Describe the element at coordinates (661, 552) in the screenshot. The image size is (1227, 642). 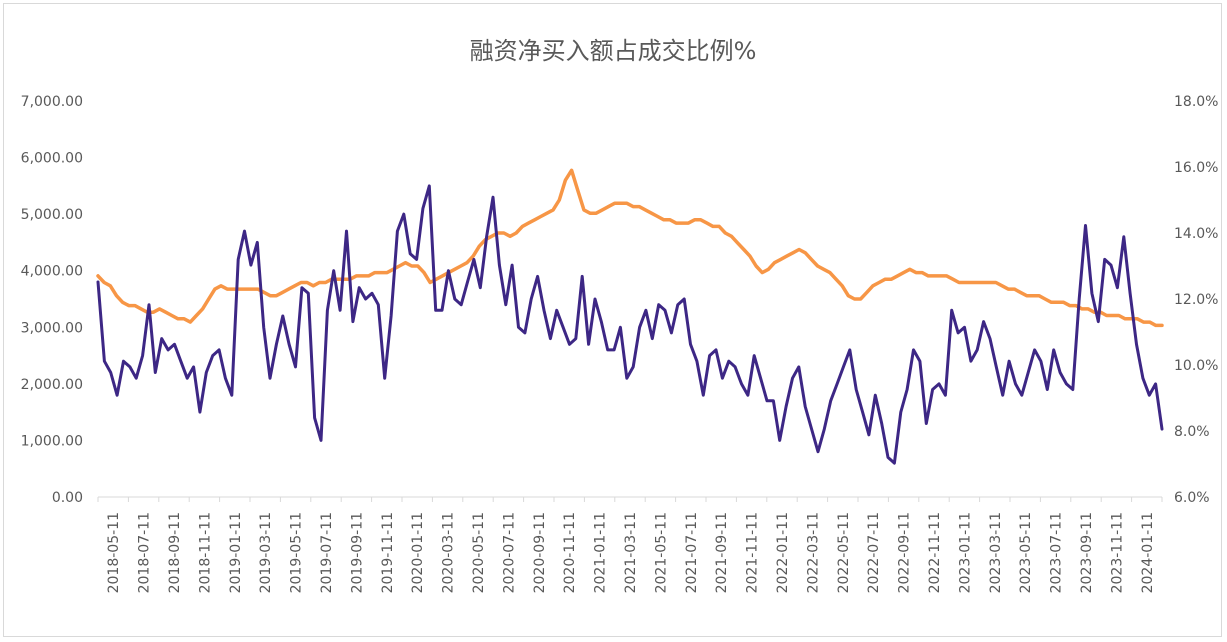
I see `x-tick-label: 2021-05-11` at that location.